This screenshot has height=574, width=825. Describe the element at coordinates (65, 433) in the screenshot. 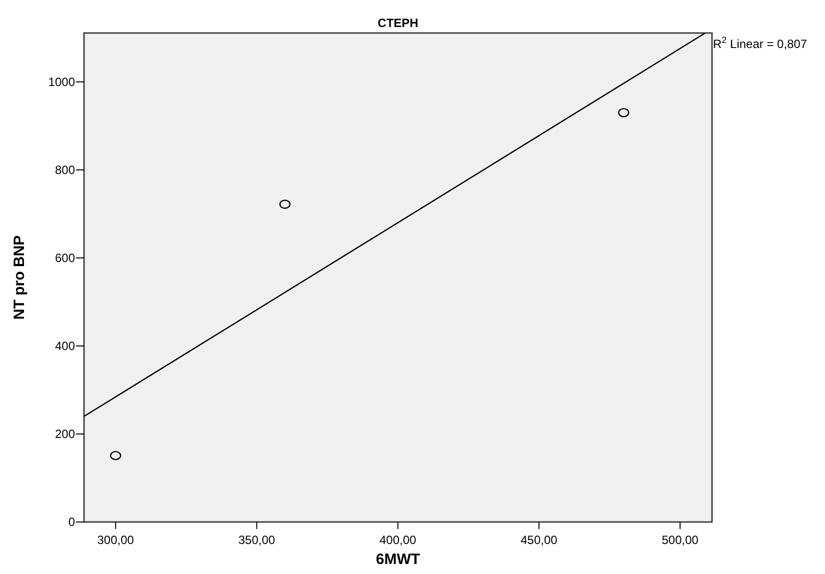

I see `y-tick-label: 200` at that location.